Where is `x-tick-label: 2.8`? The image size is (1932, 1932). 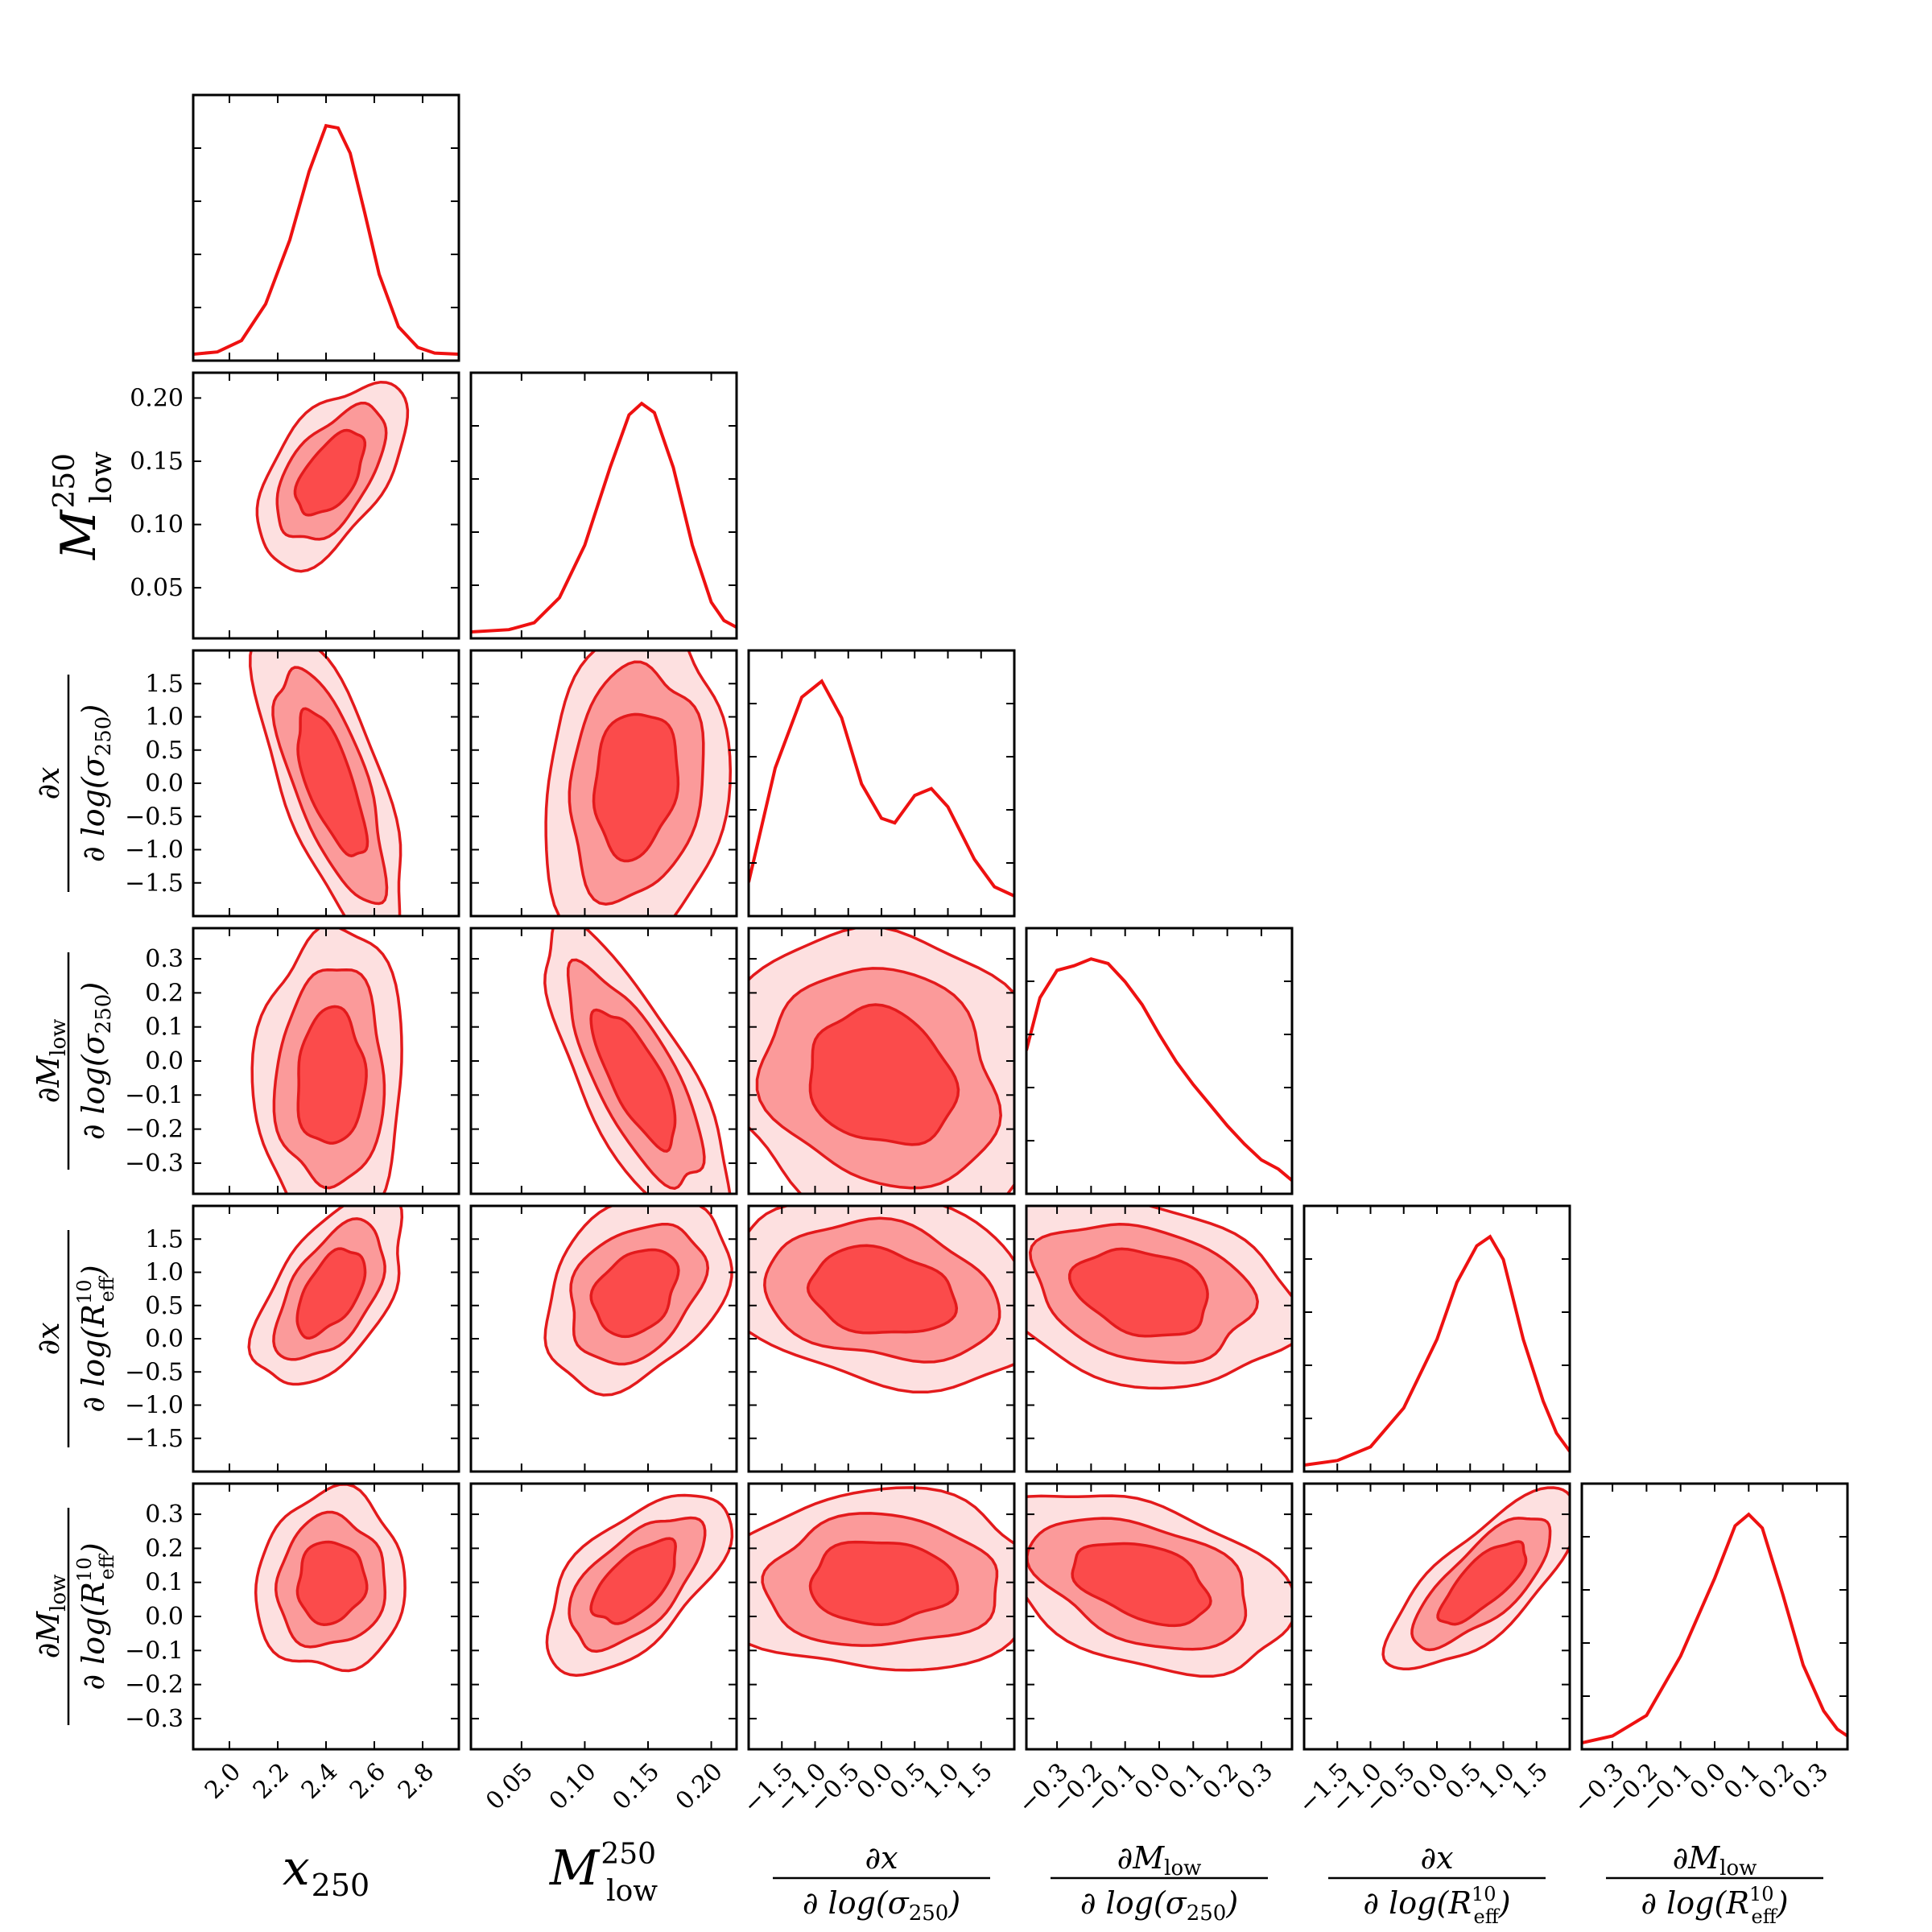 x-tick-label: 2.8 is located at coordinates (416, 1780).